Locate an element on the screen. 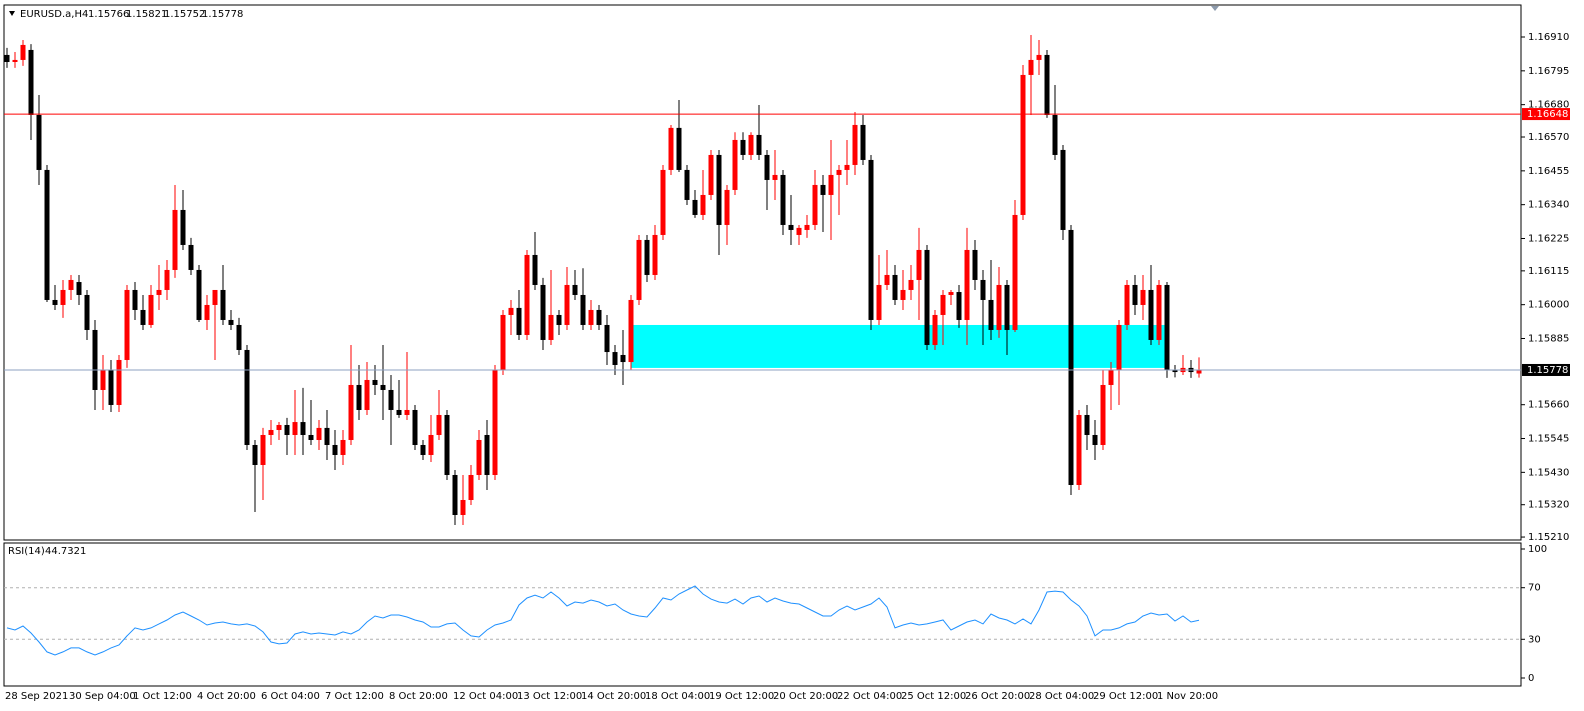 The height and width of the screenshot is (711, 1584). x-tick-label: 28 Oct 04:00 is located at coordinates (1061, 696).